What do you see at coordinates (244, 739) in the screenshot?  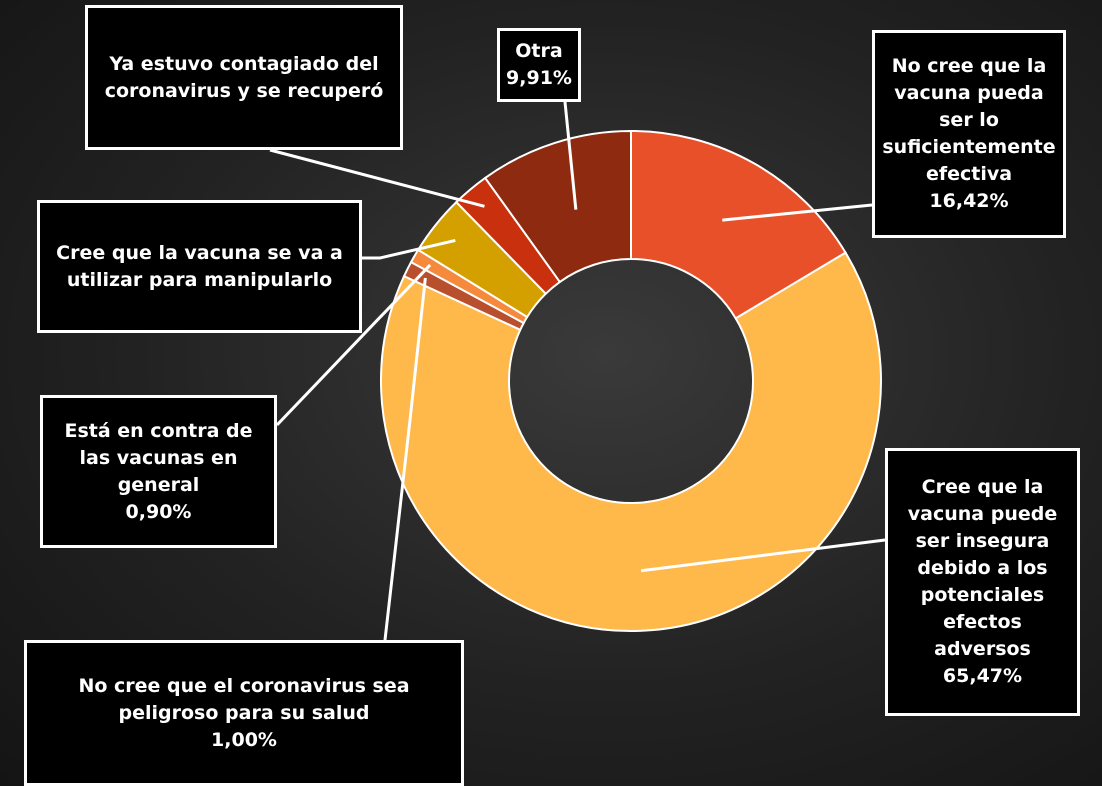 I see `value-label: 1,00%` at bounding box center [244, 739].